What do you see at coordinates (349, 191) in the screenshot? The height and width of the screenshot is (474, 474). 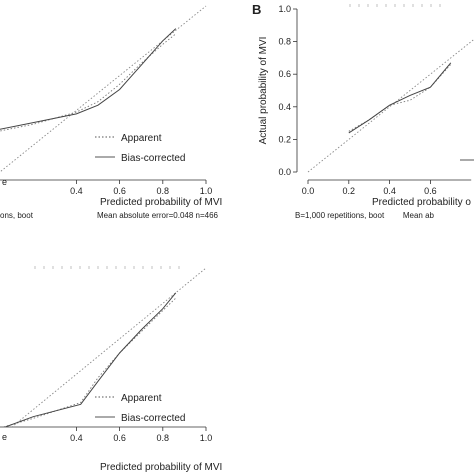 I see `x-tick-label: 0.2` at bounding box center [349, 191].